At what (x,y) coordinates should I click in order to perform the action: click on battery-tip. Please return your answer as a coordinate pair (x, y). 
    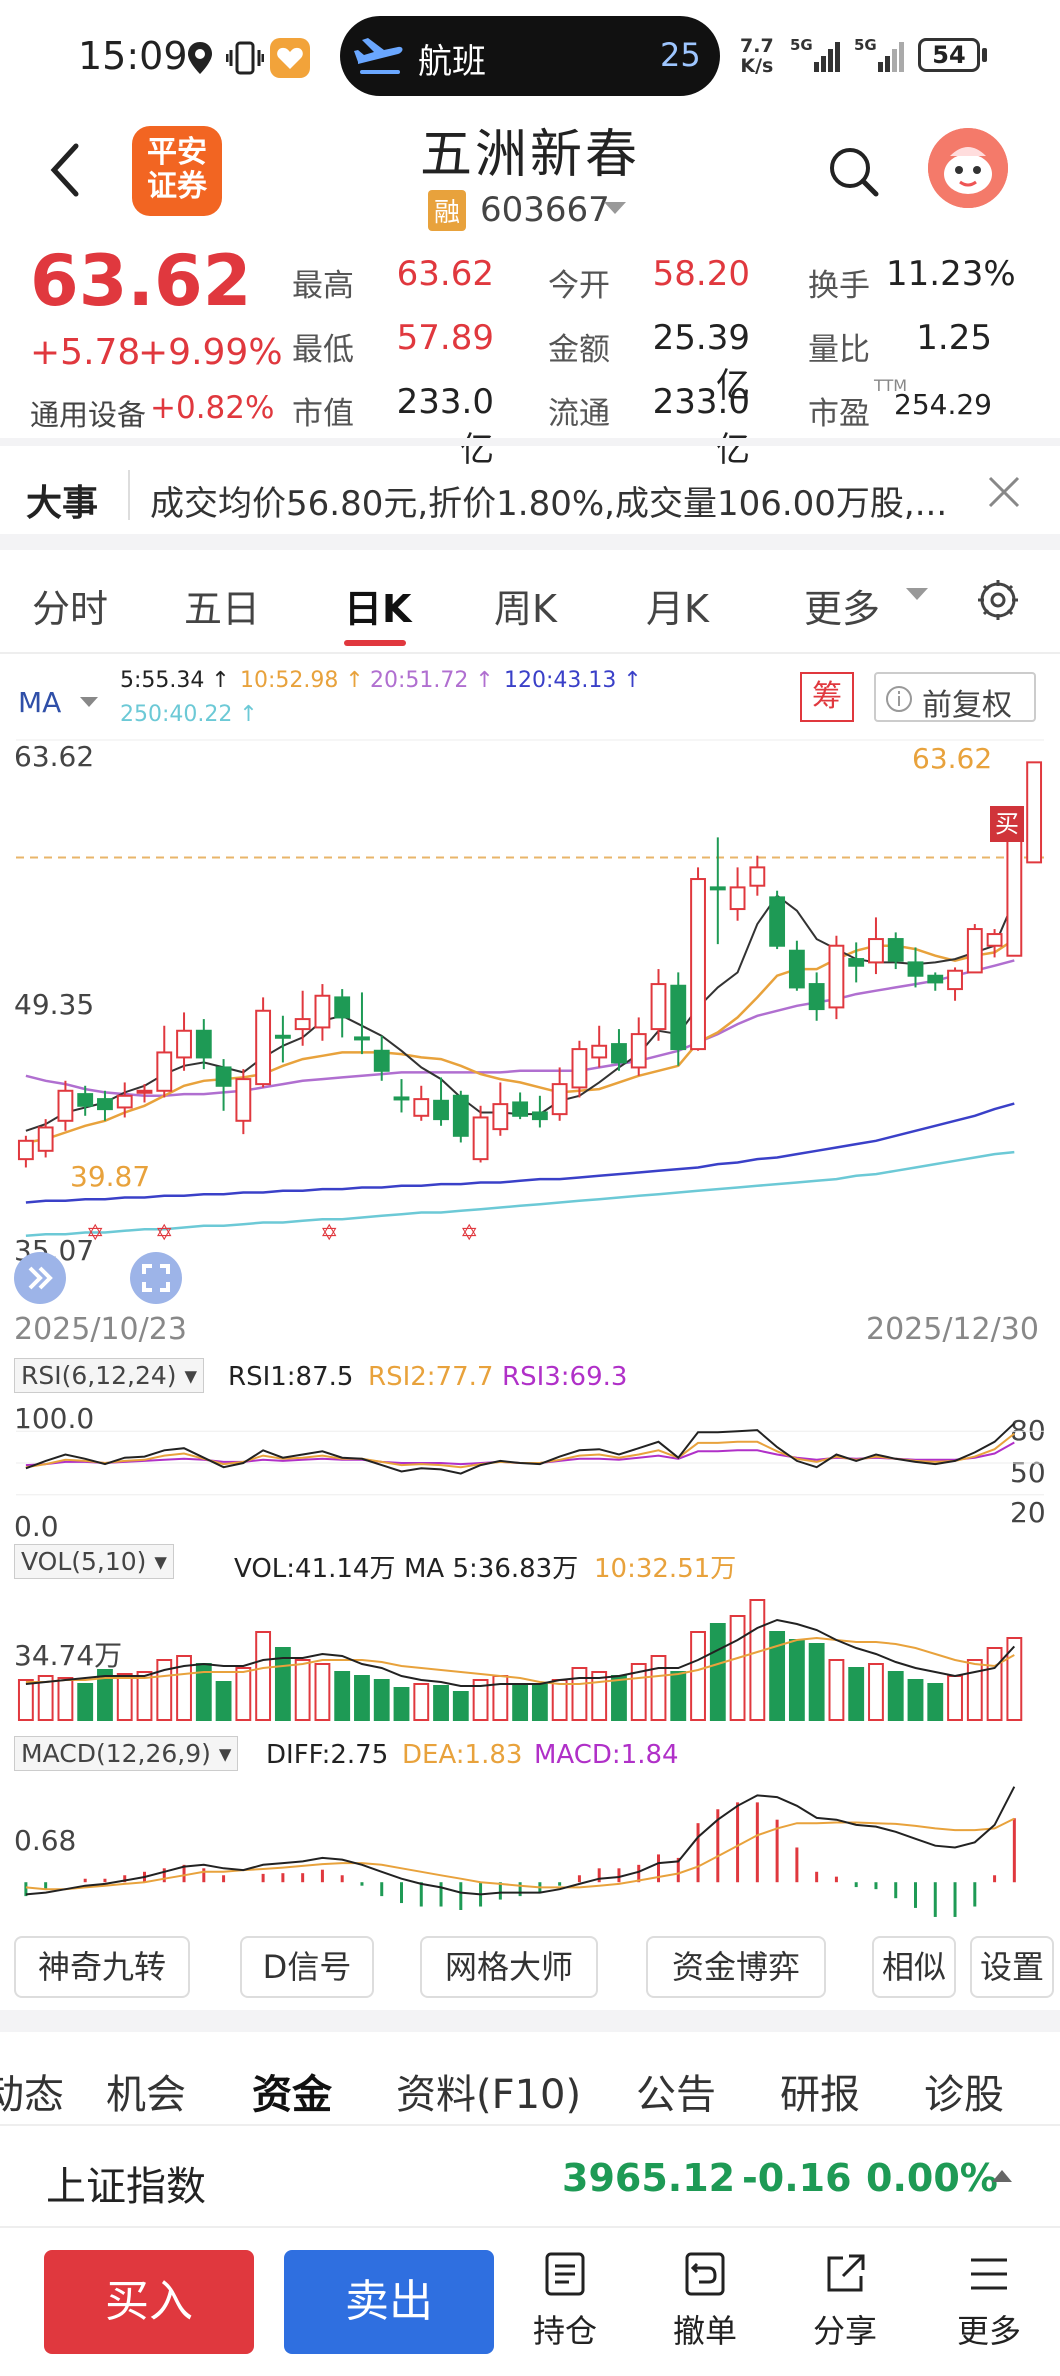
    Looking at the image, I should click on (984, 55).